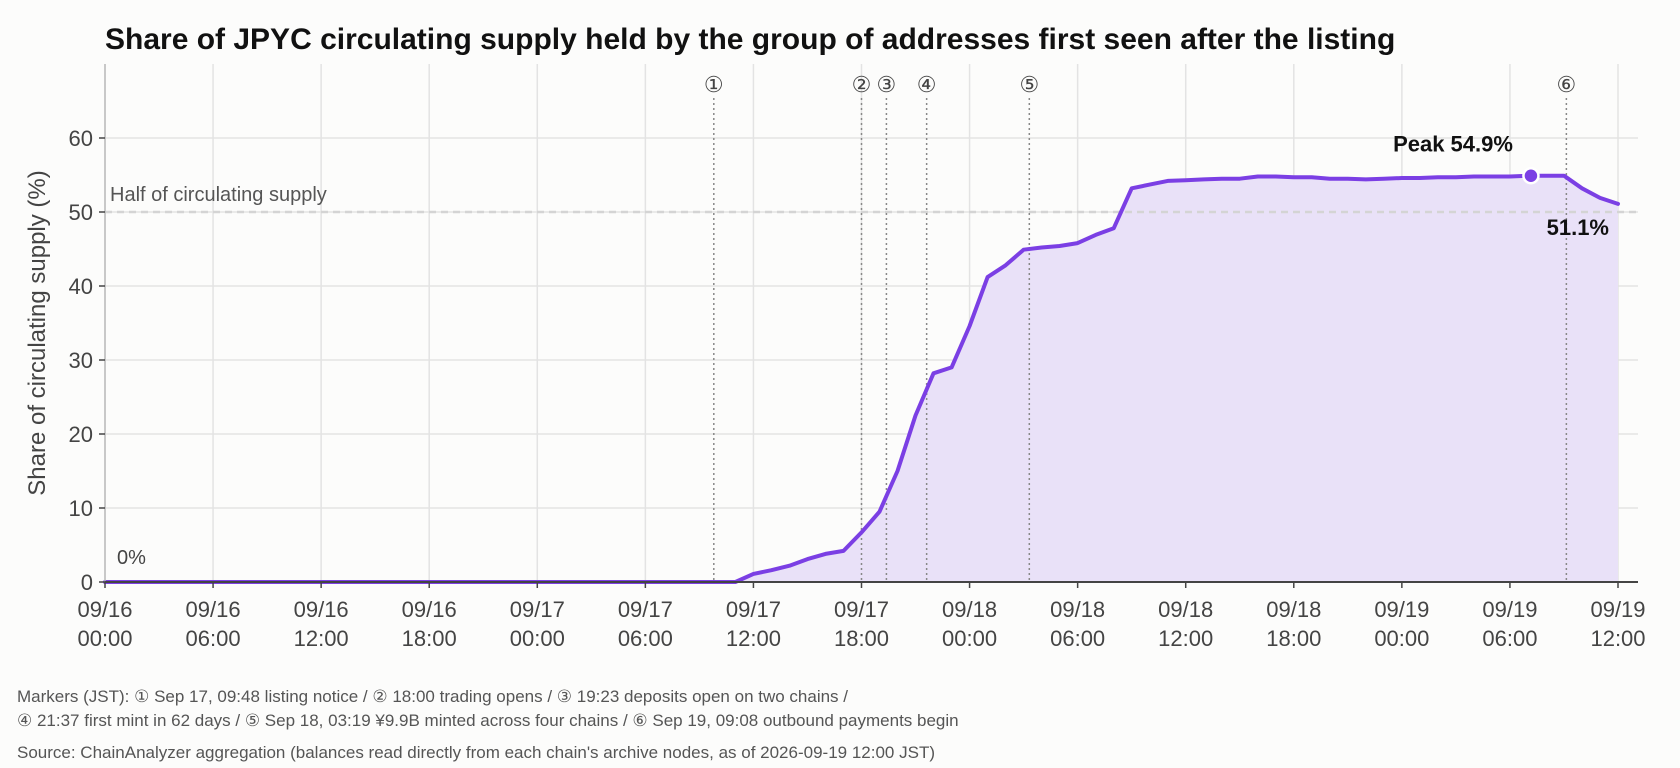 This screenshot has width=1680, height=768. Describe the element at coordinates (81, 286) in the screenshot. I see `y-tick-label: 40` at that location.